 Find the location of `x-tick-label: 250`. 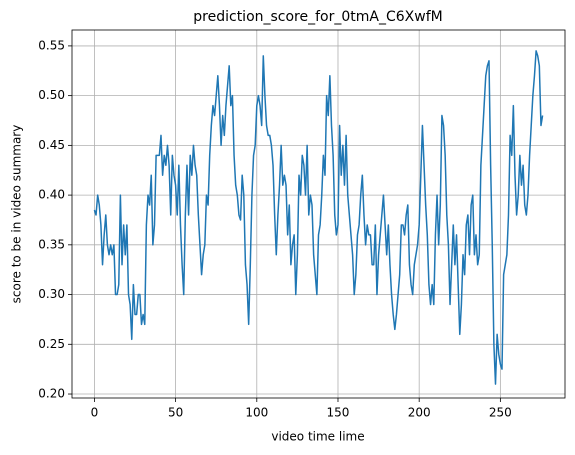

x-tick-label: 250 is located at coordinates (500, 413).